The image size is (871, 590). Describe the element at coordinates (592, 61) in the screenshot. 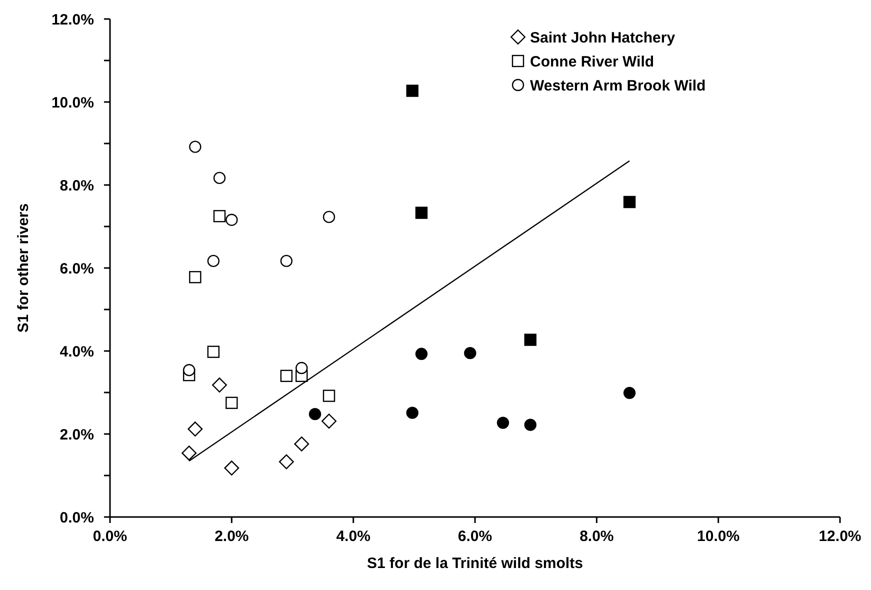

I see `legend-label: Conne River Wild` at that location.